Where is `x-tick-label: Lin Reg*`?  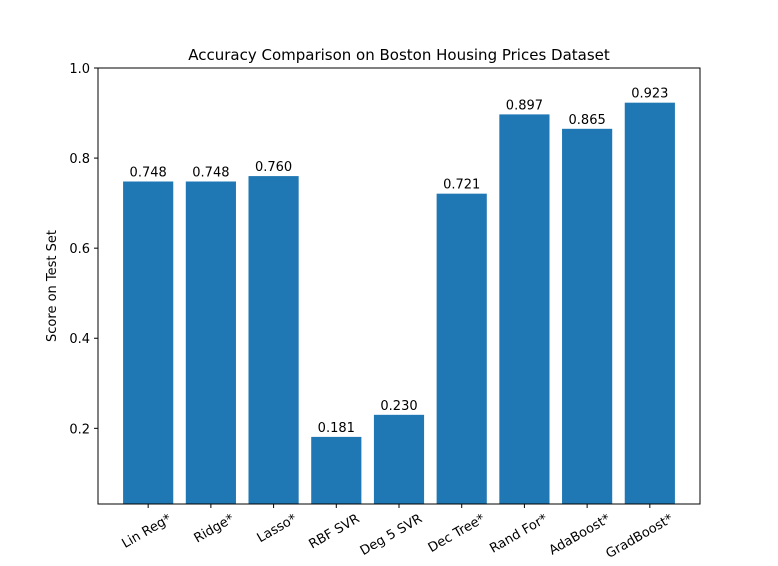 x-tick-label: Lin Reg* is located at coordinates (147, 531).